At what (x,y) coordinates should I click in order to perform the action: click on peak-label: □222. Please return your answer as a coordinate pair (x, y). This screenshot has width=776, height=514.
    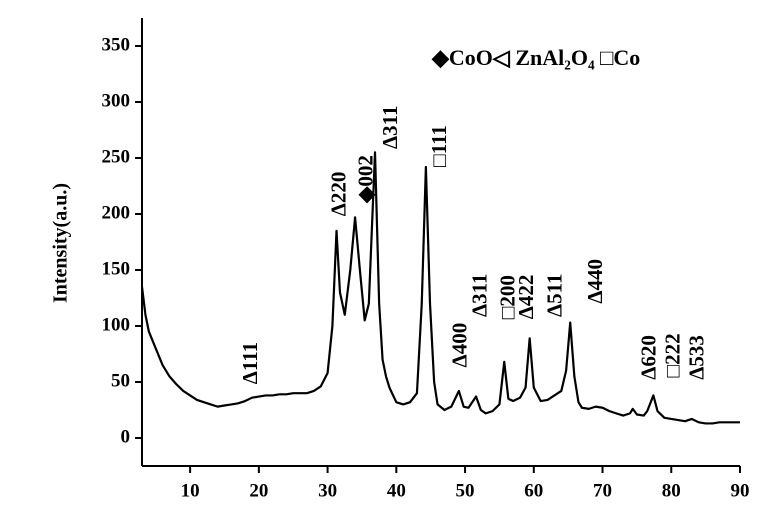
    Looking at the image, I should click on (673, 355).